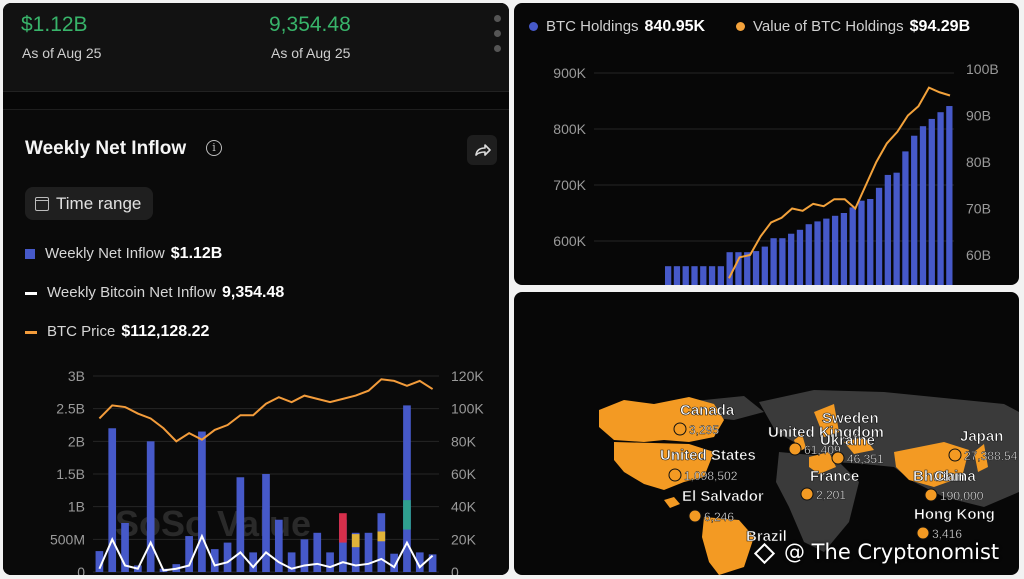 This screenshot has height=579, width=1024. I want to click on country-name-label: Hong Kong, so click(954, 514).